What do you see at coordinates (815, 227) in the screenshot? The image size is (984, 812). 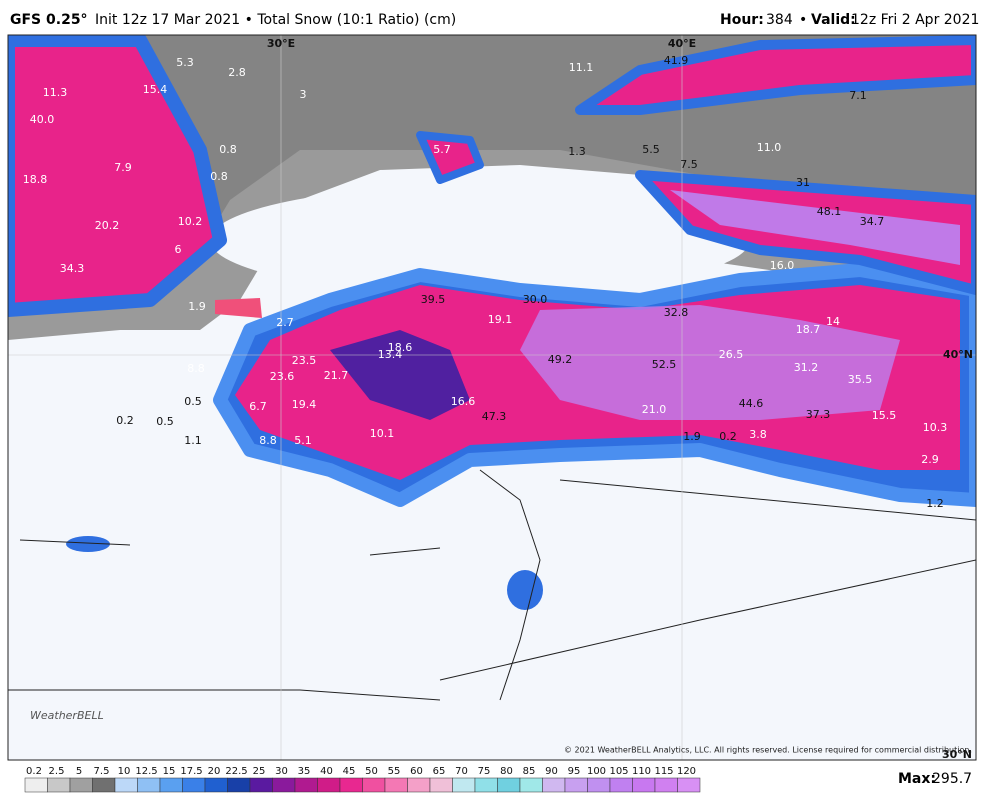 I see `caucasus-purple` at bounding box center [815, 227].